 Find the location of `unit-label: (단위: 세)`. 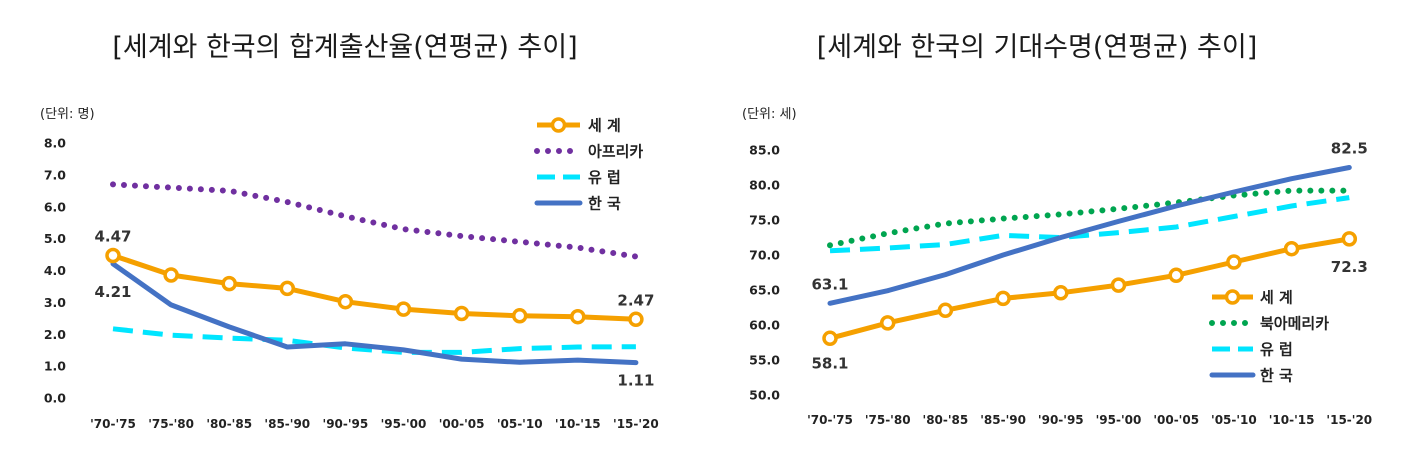

unit-label: (단위: 세) is located at coordinates (769, 114).